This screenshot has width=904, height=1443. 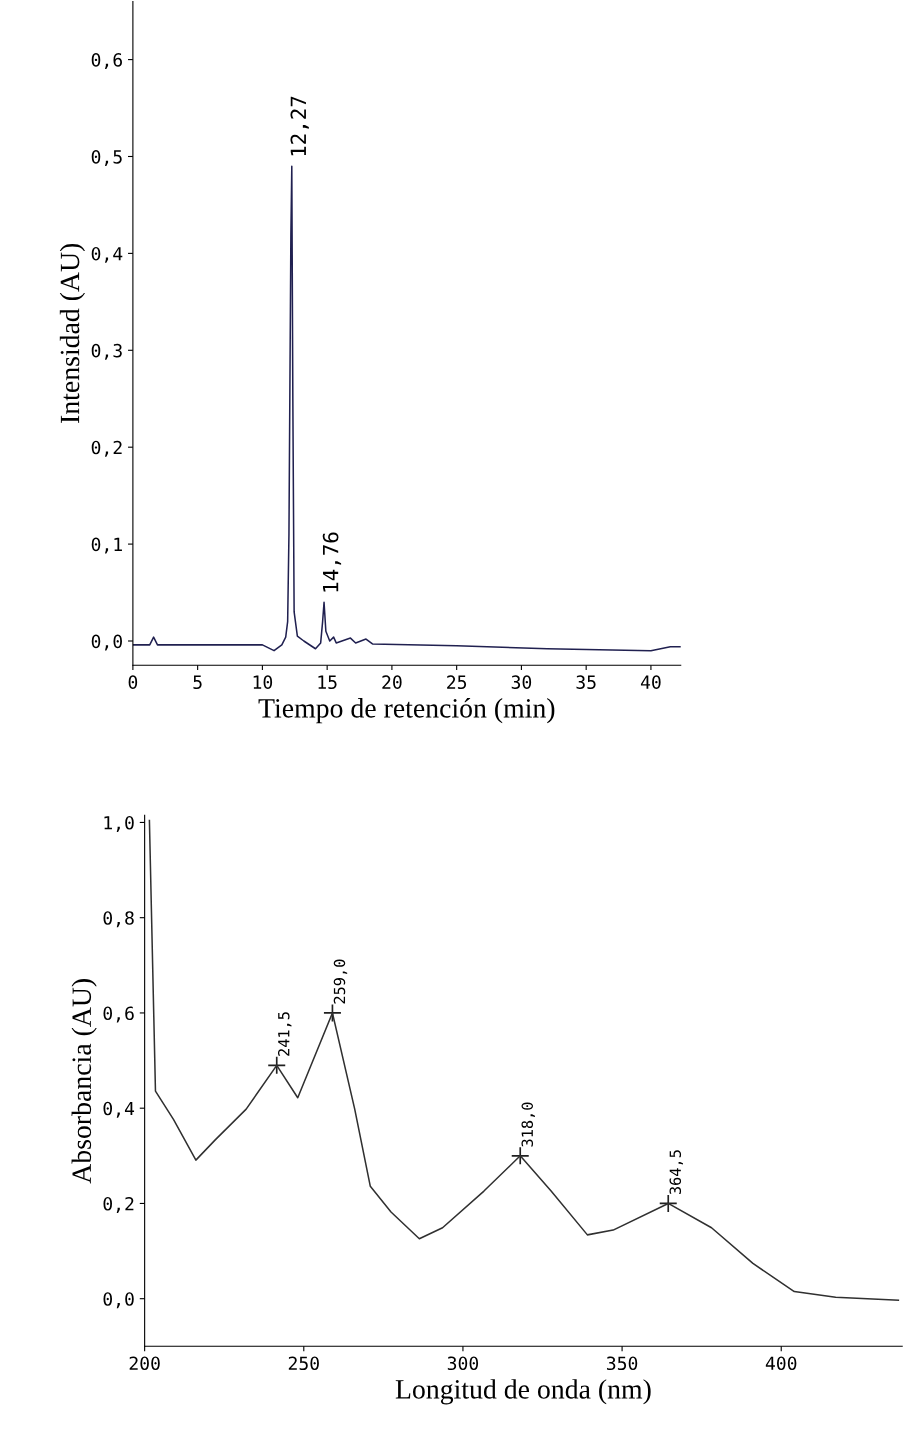 What do you see at coordinates (781, 1363) in the screenshot?
I see `x-tick-label: 400` at bounding box center [781, 1363].